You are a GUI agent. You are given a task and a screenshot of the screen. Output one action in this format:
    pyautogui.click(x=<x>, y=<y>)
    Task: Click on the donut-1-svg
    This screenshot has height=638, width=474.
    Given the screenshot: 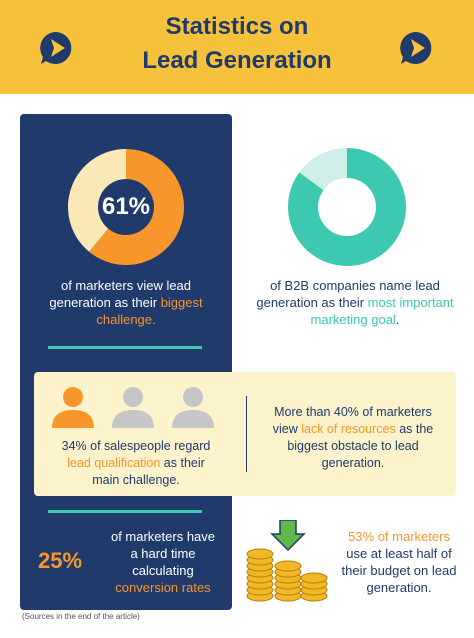 What is the action you would take?
    pyautogui.click(x=126, y=207)
    